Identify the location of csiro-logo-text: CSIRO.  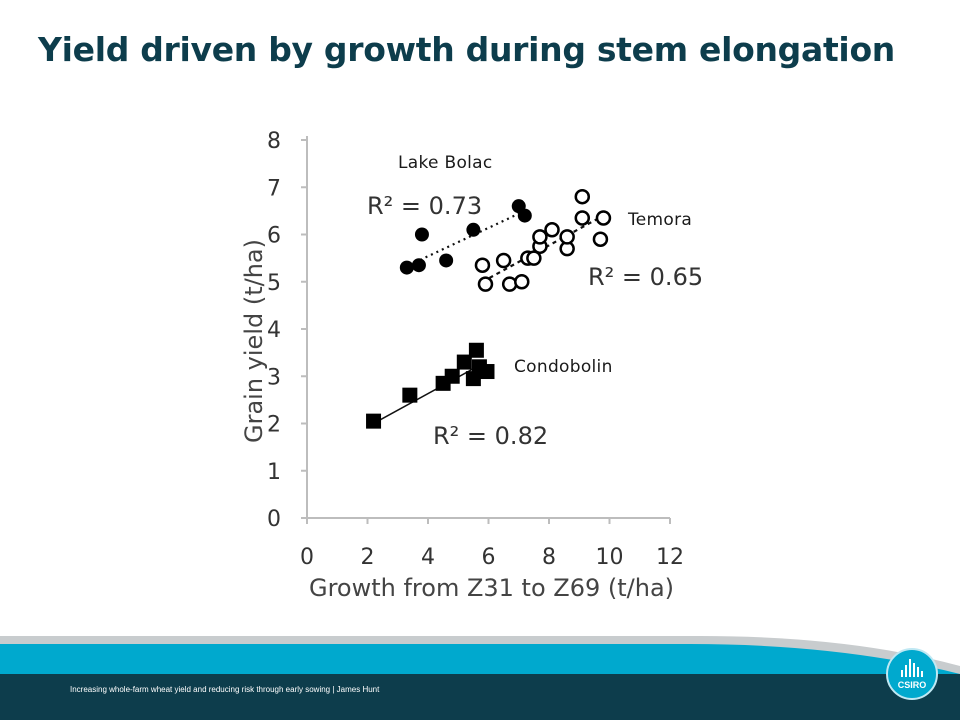
(912, 685).